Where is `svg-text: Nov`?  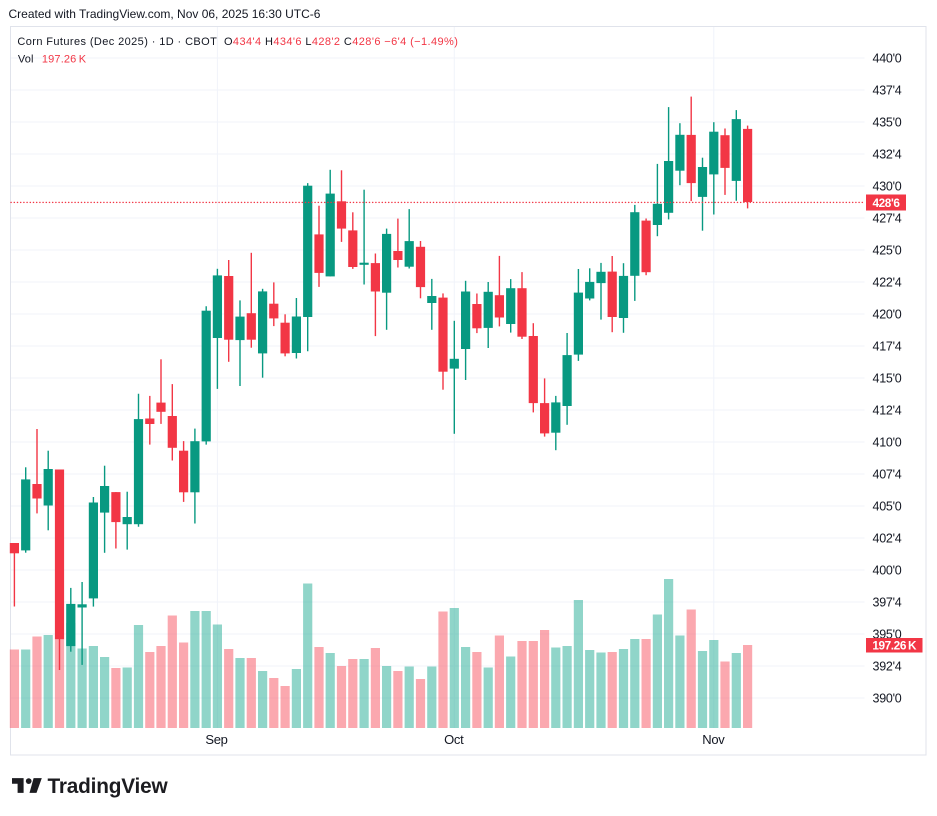 svg-text: Nov is located at coordinates (713, 739).